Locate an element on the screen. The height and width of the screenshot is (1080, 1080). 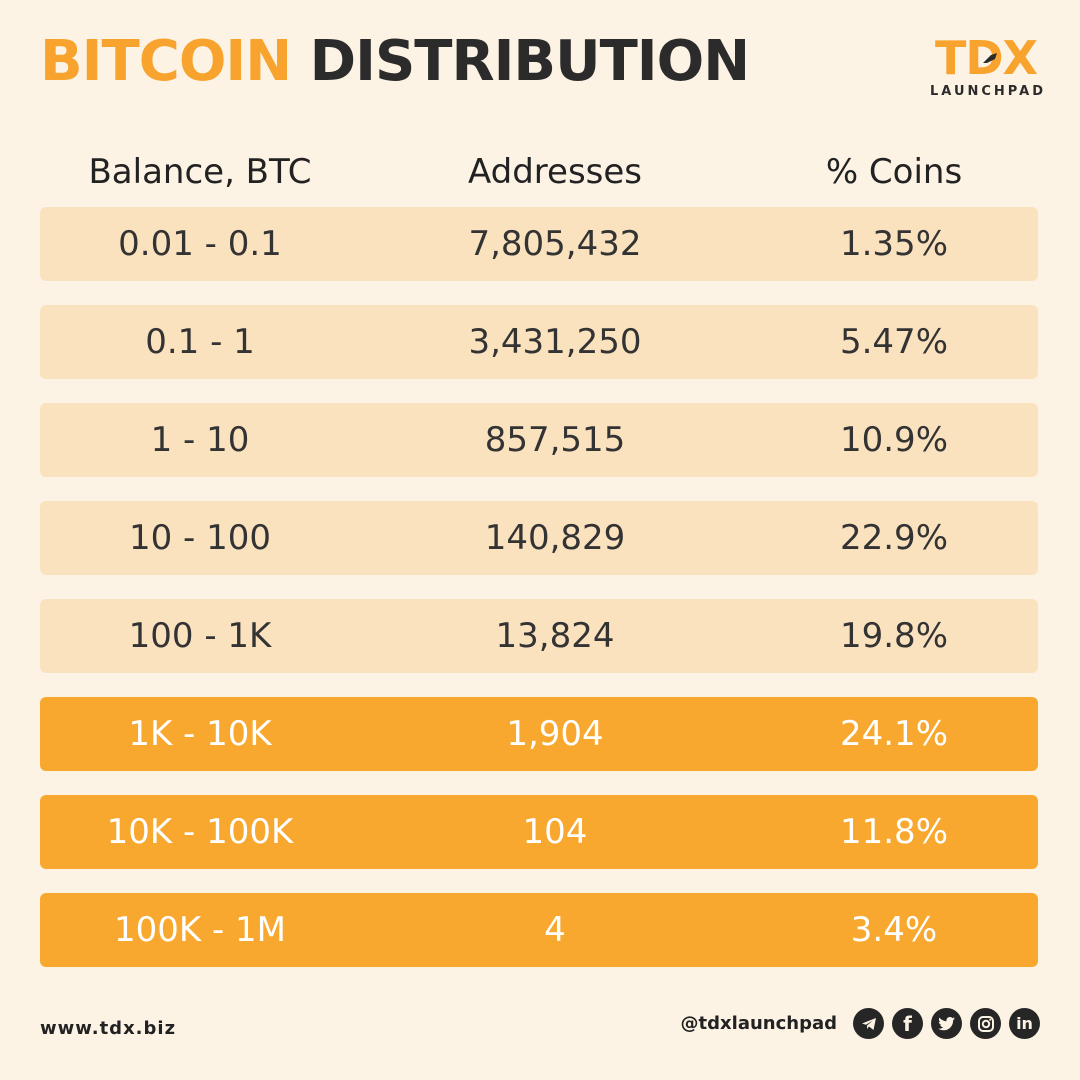
linkedin-icon: in is located at coordinates (1024, 1023).